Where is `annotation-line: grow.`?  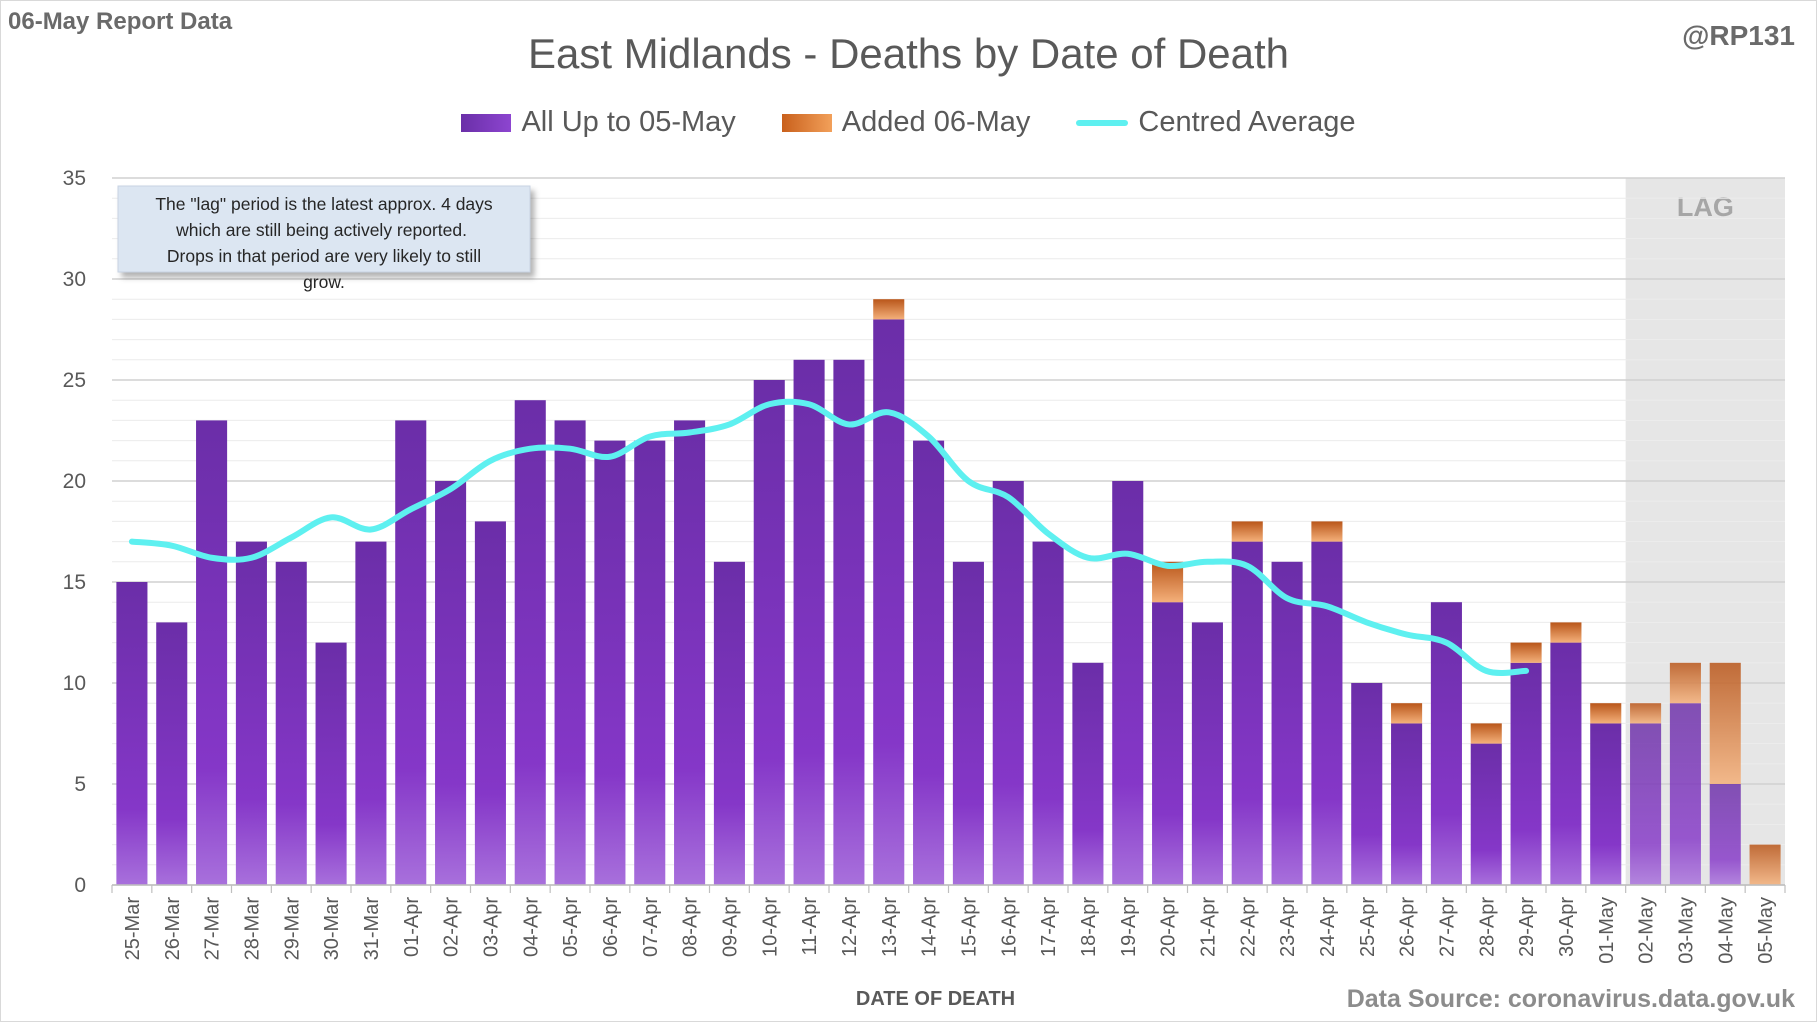 annotation-line: grow. is located at coordinates (324, 282).